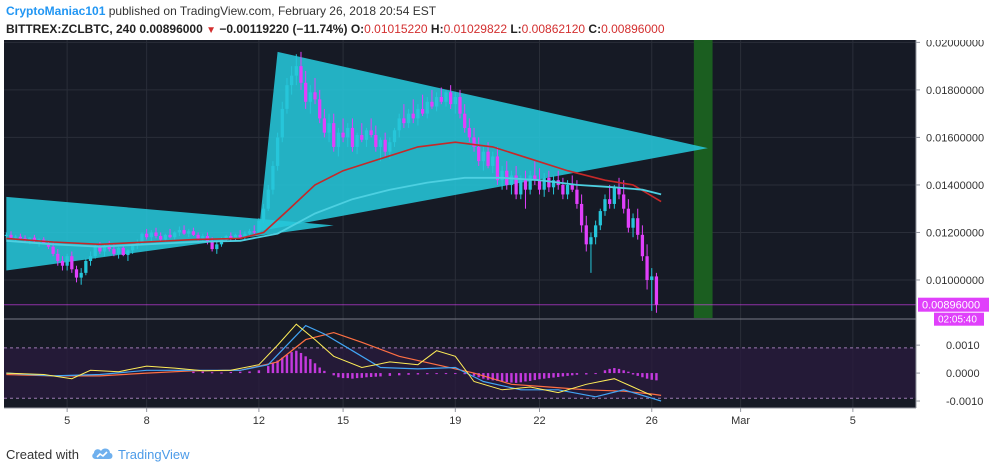  Describe the element at coordinates (396, 29) in the screenshot. I see `open-value: 0.01015220` at that location.